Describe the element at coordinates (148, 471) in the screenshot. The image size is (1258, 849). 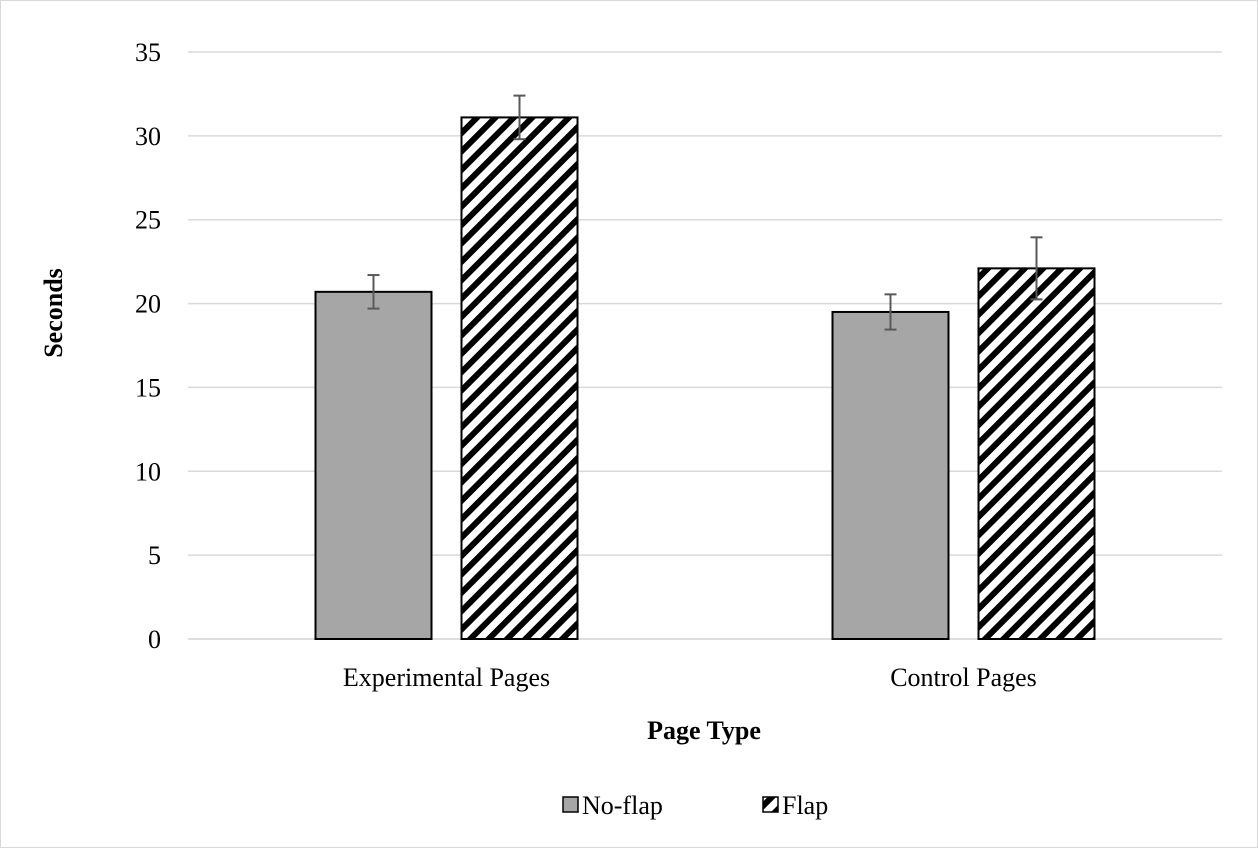
I see `y-tick-label: 10` at that location.